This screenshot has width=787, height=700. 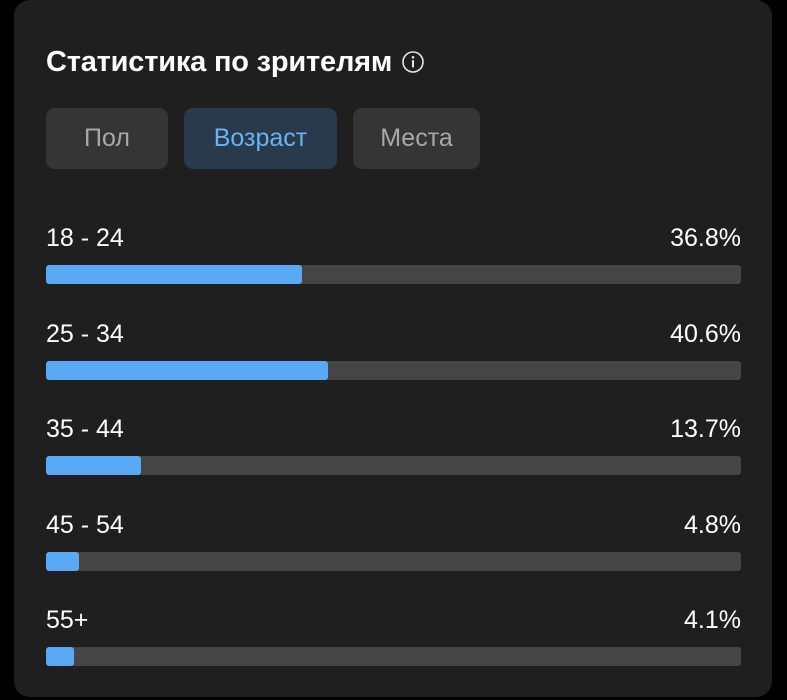 I want to click on age-range-label: 35 - 44, so click(x=85, y=429).